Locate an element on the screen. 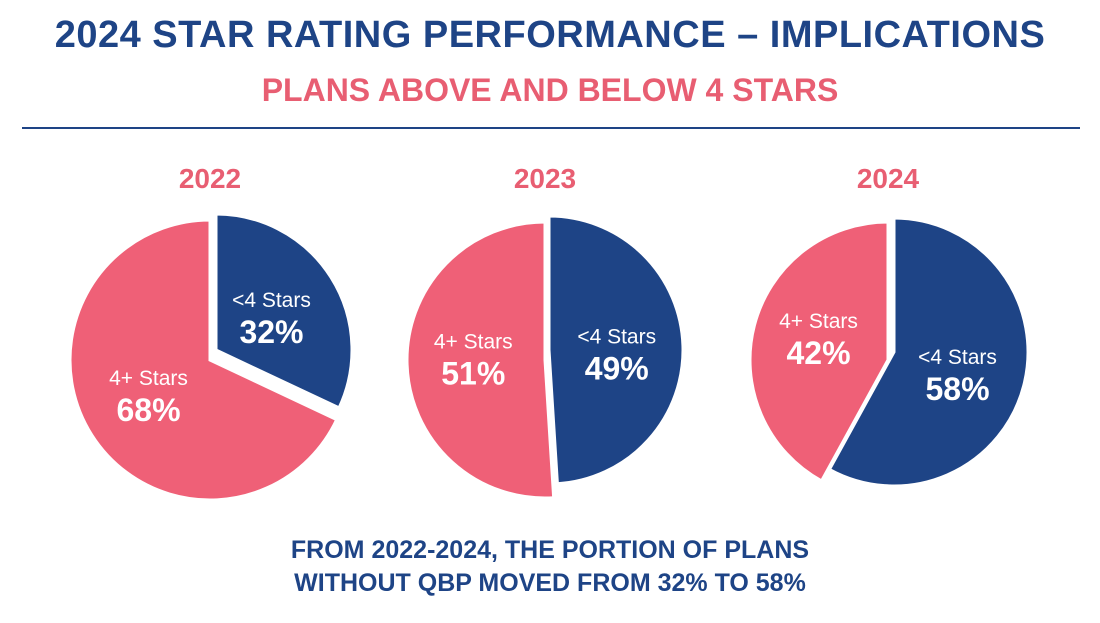 This screenshot has width=1100, height=623. pie-slice-lt4-2023 is located at coordinates (616, 350).